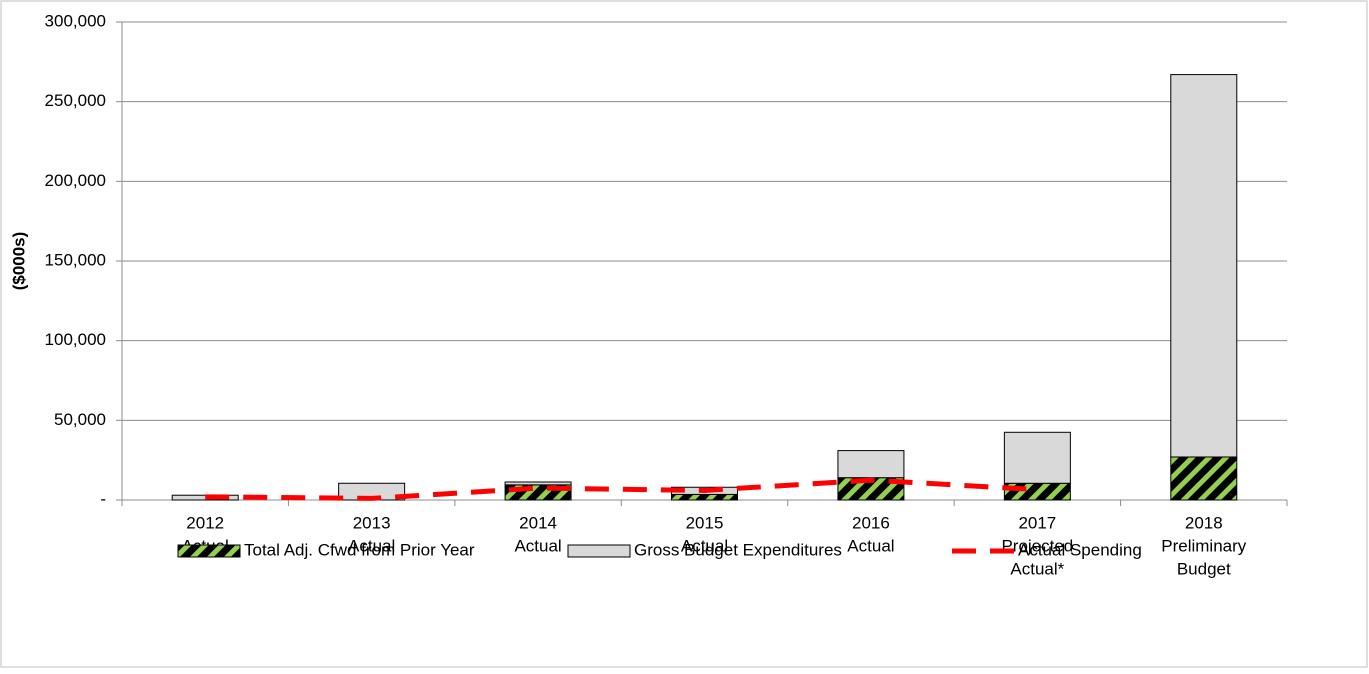  I want to click on y-tick-label: 250,000, so click(75, 100).